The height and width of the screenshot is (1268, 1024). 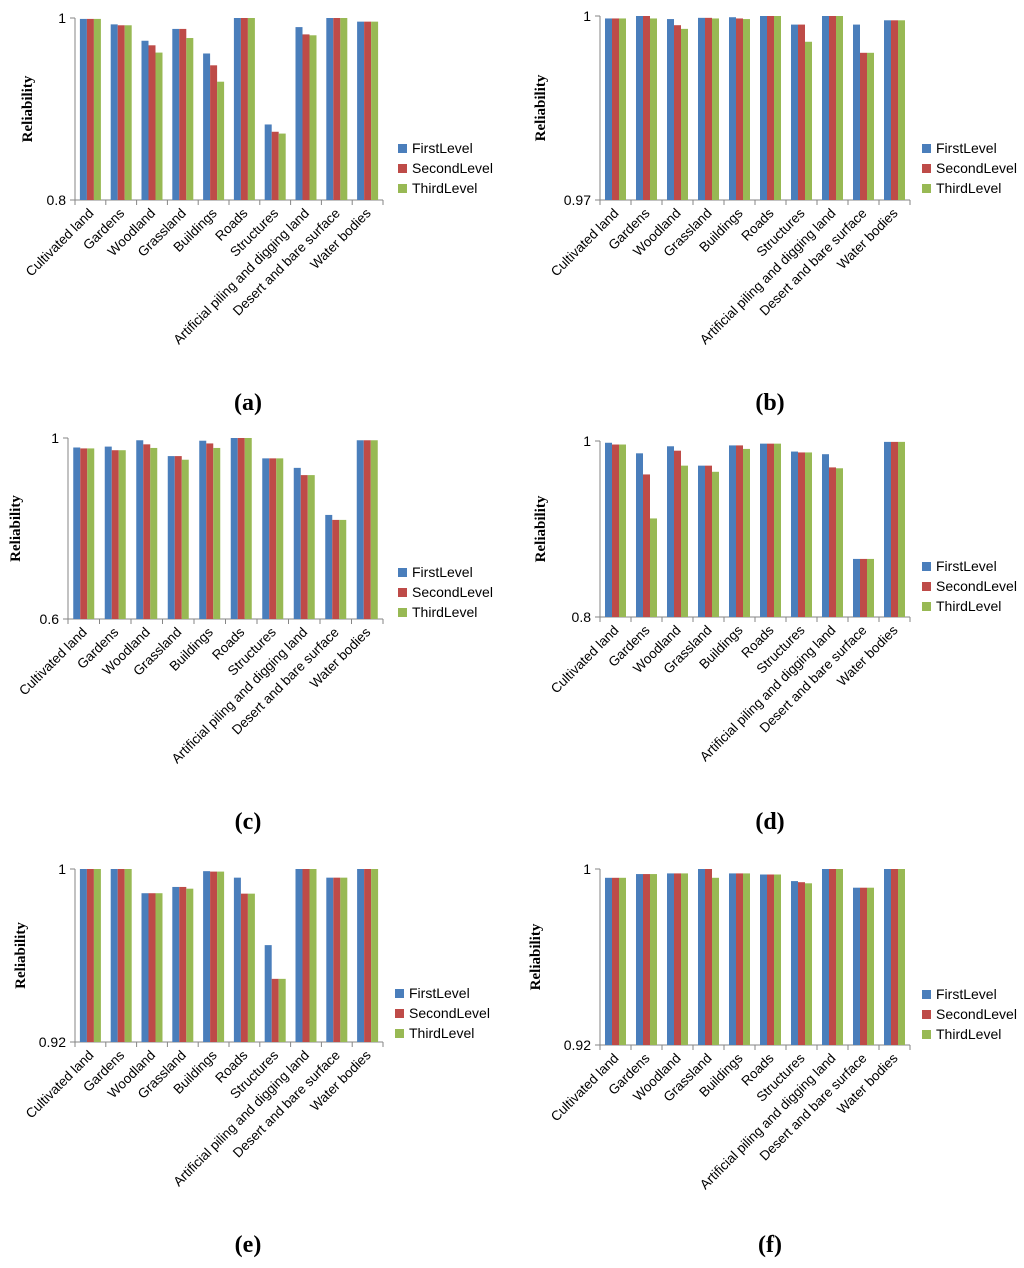 What do you see at coordinates (863, 126) in the screenshot?
I see `bar-secondlevel-desert-and-bare-surface` at bounding box center [863, 126].